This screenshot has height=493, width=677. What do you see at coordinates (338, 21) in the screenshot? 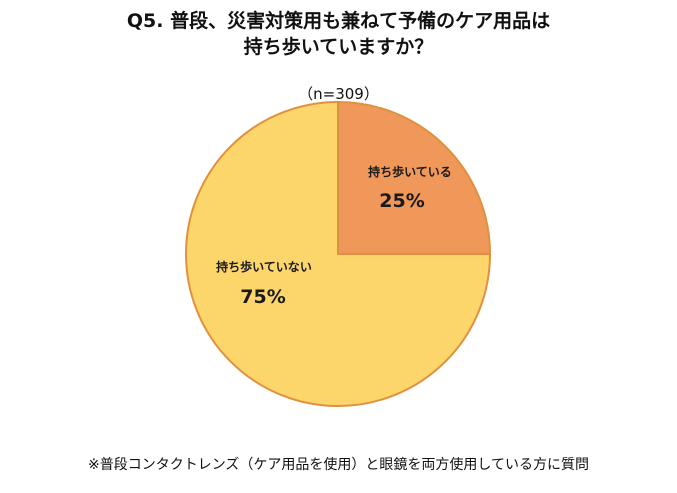
I see `chart-title-line-1: Q5. 普段、災害対策用も兼ねて予備のケア用品は` at bounding box center [338, 21].